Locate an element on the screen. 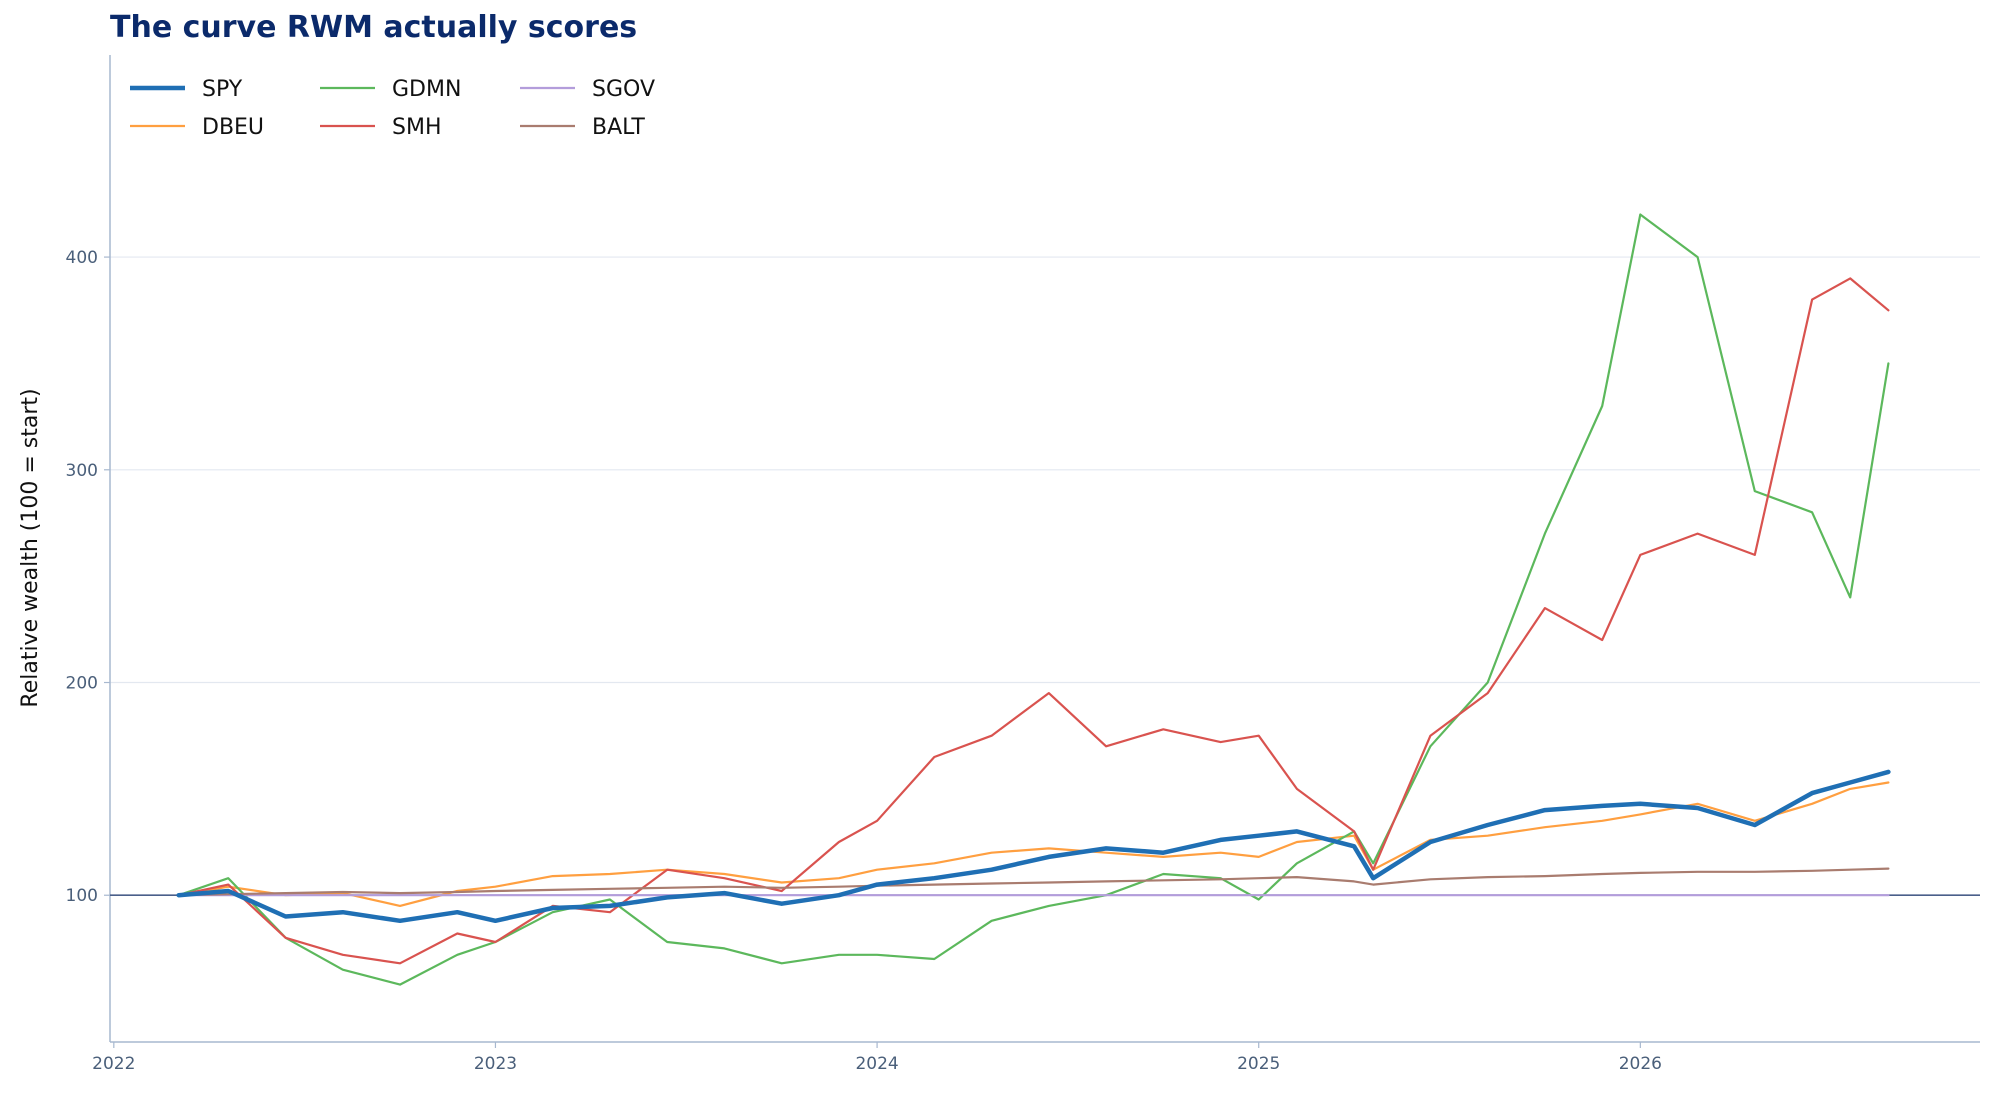 This screenshot has width=1998, height=1097. series-line-dbeu is located at coordinates (1033, 844).